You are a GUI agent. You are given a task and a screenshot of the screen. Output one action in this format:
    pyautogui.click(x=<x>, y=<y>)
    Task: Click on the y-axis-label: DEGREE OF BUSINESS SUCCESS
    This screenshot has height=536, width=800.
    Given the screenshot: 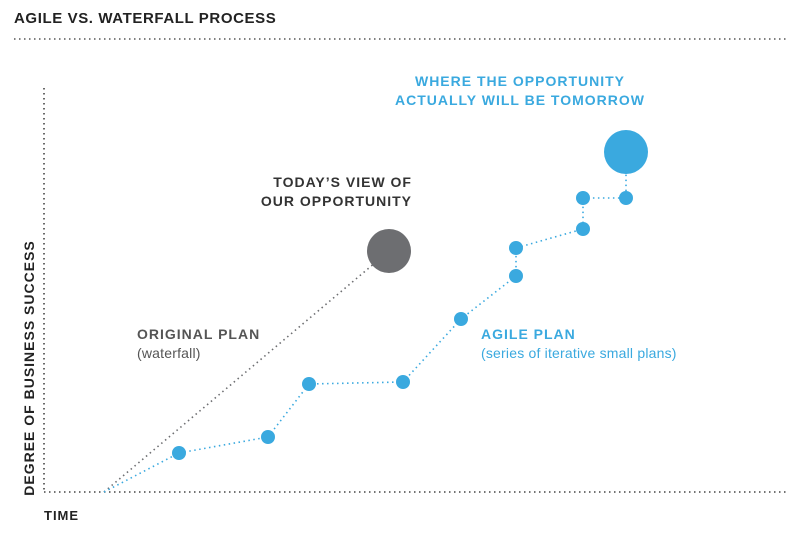 What is the action you would take?
    pyautogui.click(x=29, y=368)
    